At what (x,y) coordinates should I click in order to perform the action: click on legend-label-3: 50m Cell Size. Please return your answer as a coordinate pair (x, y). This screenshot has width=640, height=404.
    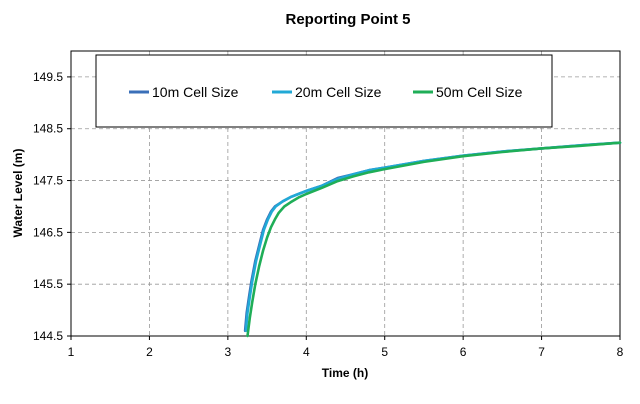
    Looking at the image, I should click on (479, 92).